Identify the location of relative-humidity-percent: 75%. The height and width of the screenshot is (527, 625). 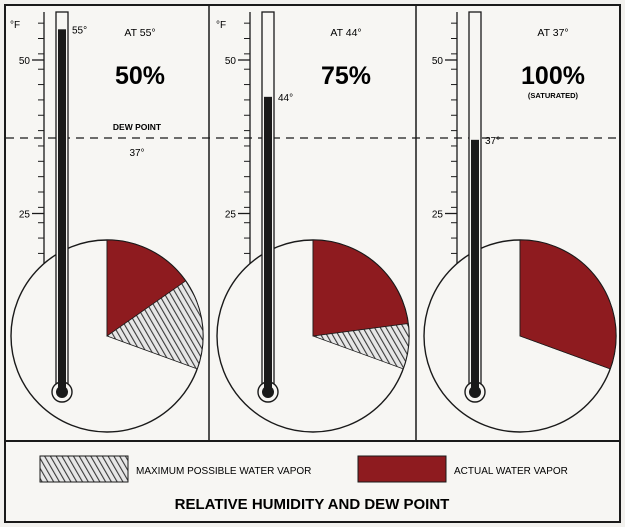
(346, 76).